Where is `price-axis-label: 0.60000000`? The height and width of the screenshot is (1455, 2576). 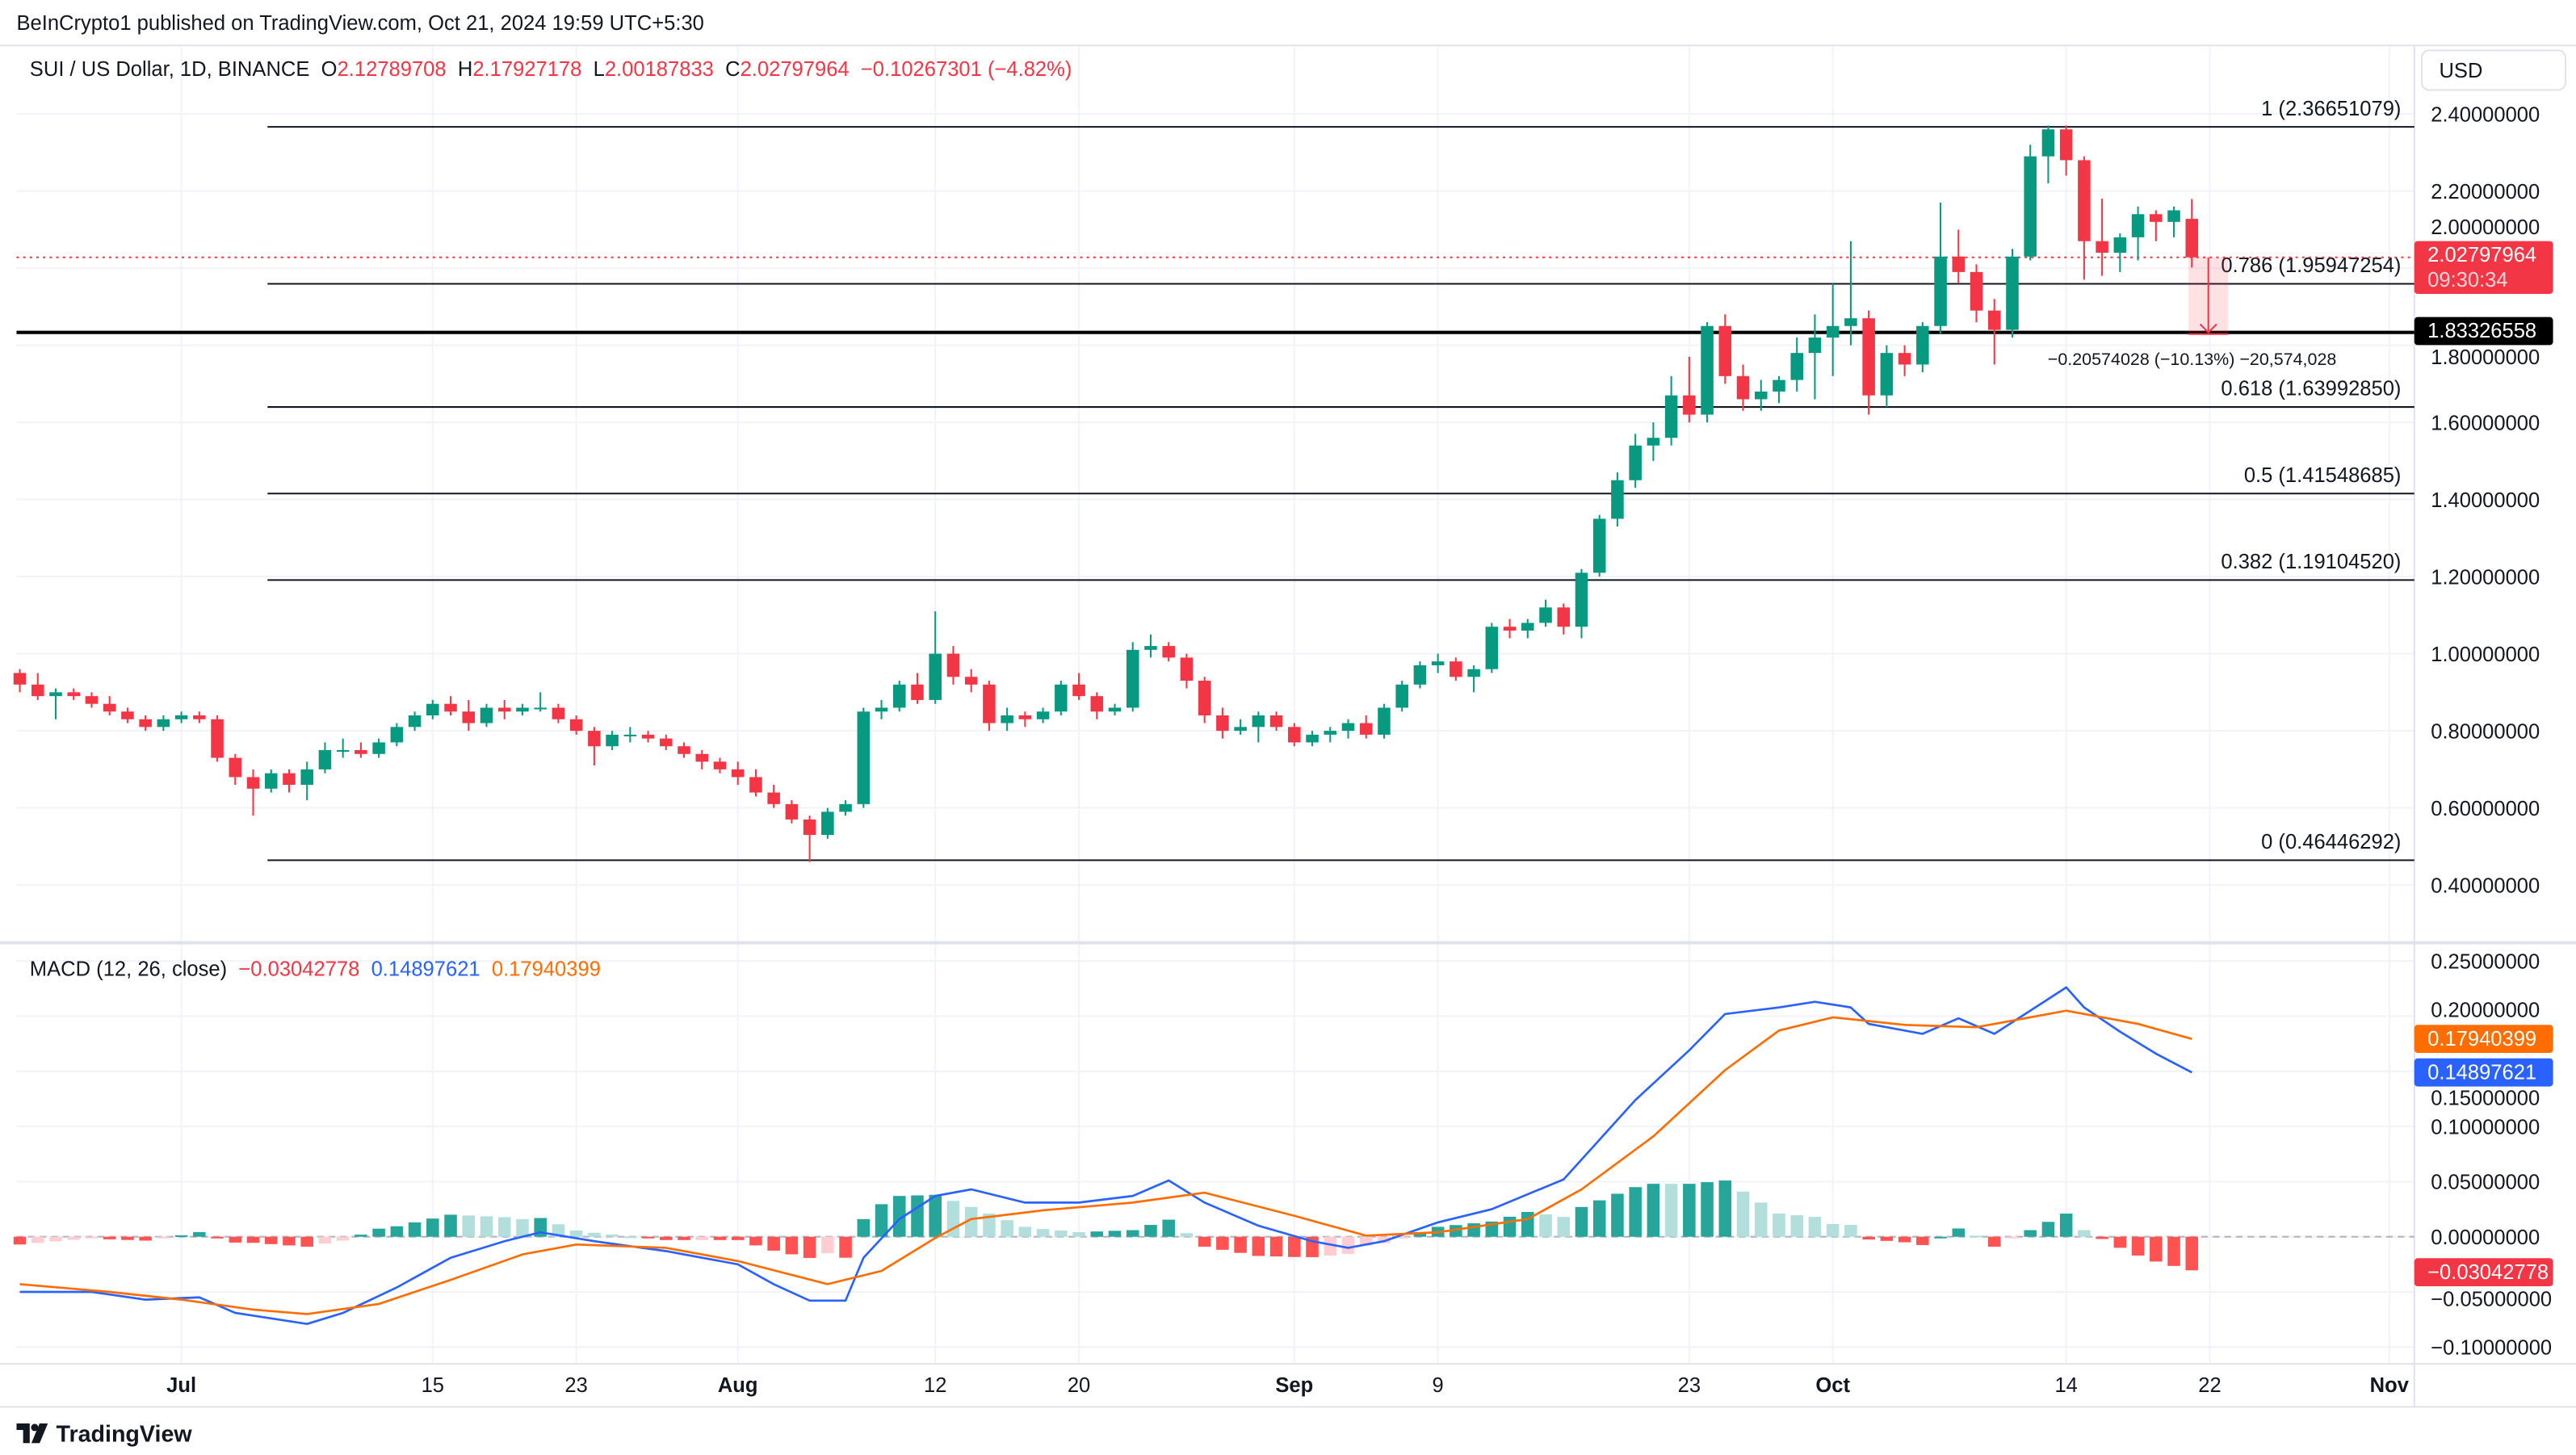
price-axis-label: 0.60000000 is located at coordinates (2485, 809).